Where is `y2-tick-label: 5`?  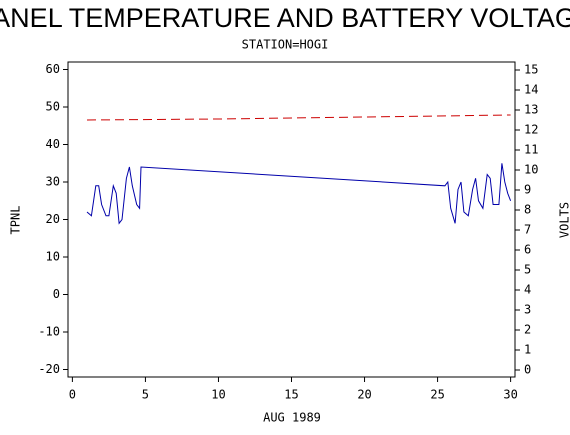 y2-tick-label: 5 is located at coordinates (527, 270).